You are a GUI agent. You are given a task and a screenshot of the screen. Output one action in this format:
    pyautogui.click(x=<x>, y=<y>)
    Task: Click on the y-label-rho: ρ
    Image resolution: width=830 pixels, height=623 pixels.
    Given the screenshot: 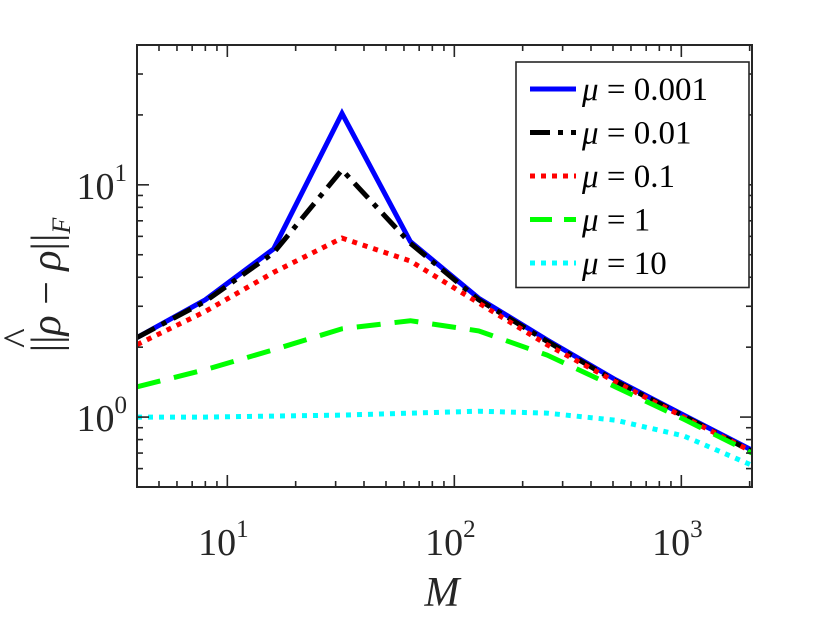 What is the action you would take?
    pyautogui.click(x=47, y=261)
    